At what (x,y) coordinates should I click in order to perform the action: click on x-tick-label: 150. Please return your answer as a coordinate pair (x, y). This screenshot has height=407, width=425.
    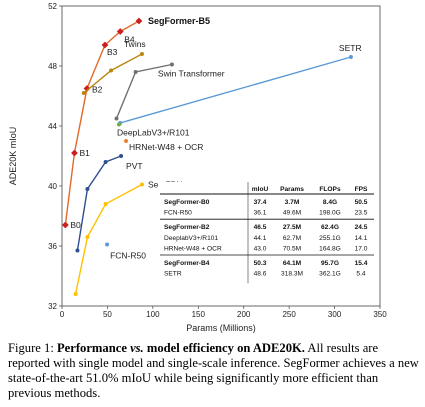
    Looking at the image, I should click on (199, 314).